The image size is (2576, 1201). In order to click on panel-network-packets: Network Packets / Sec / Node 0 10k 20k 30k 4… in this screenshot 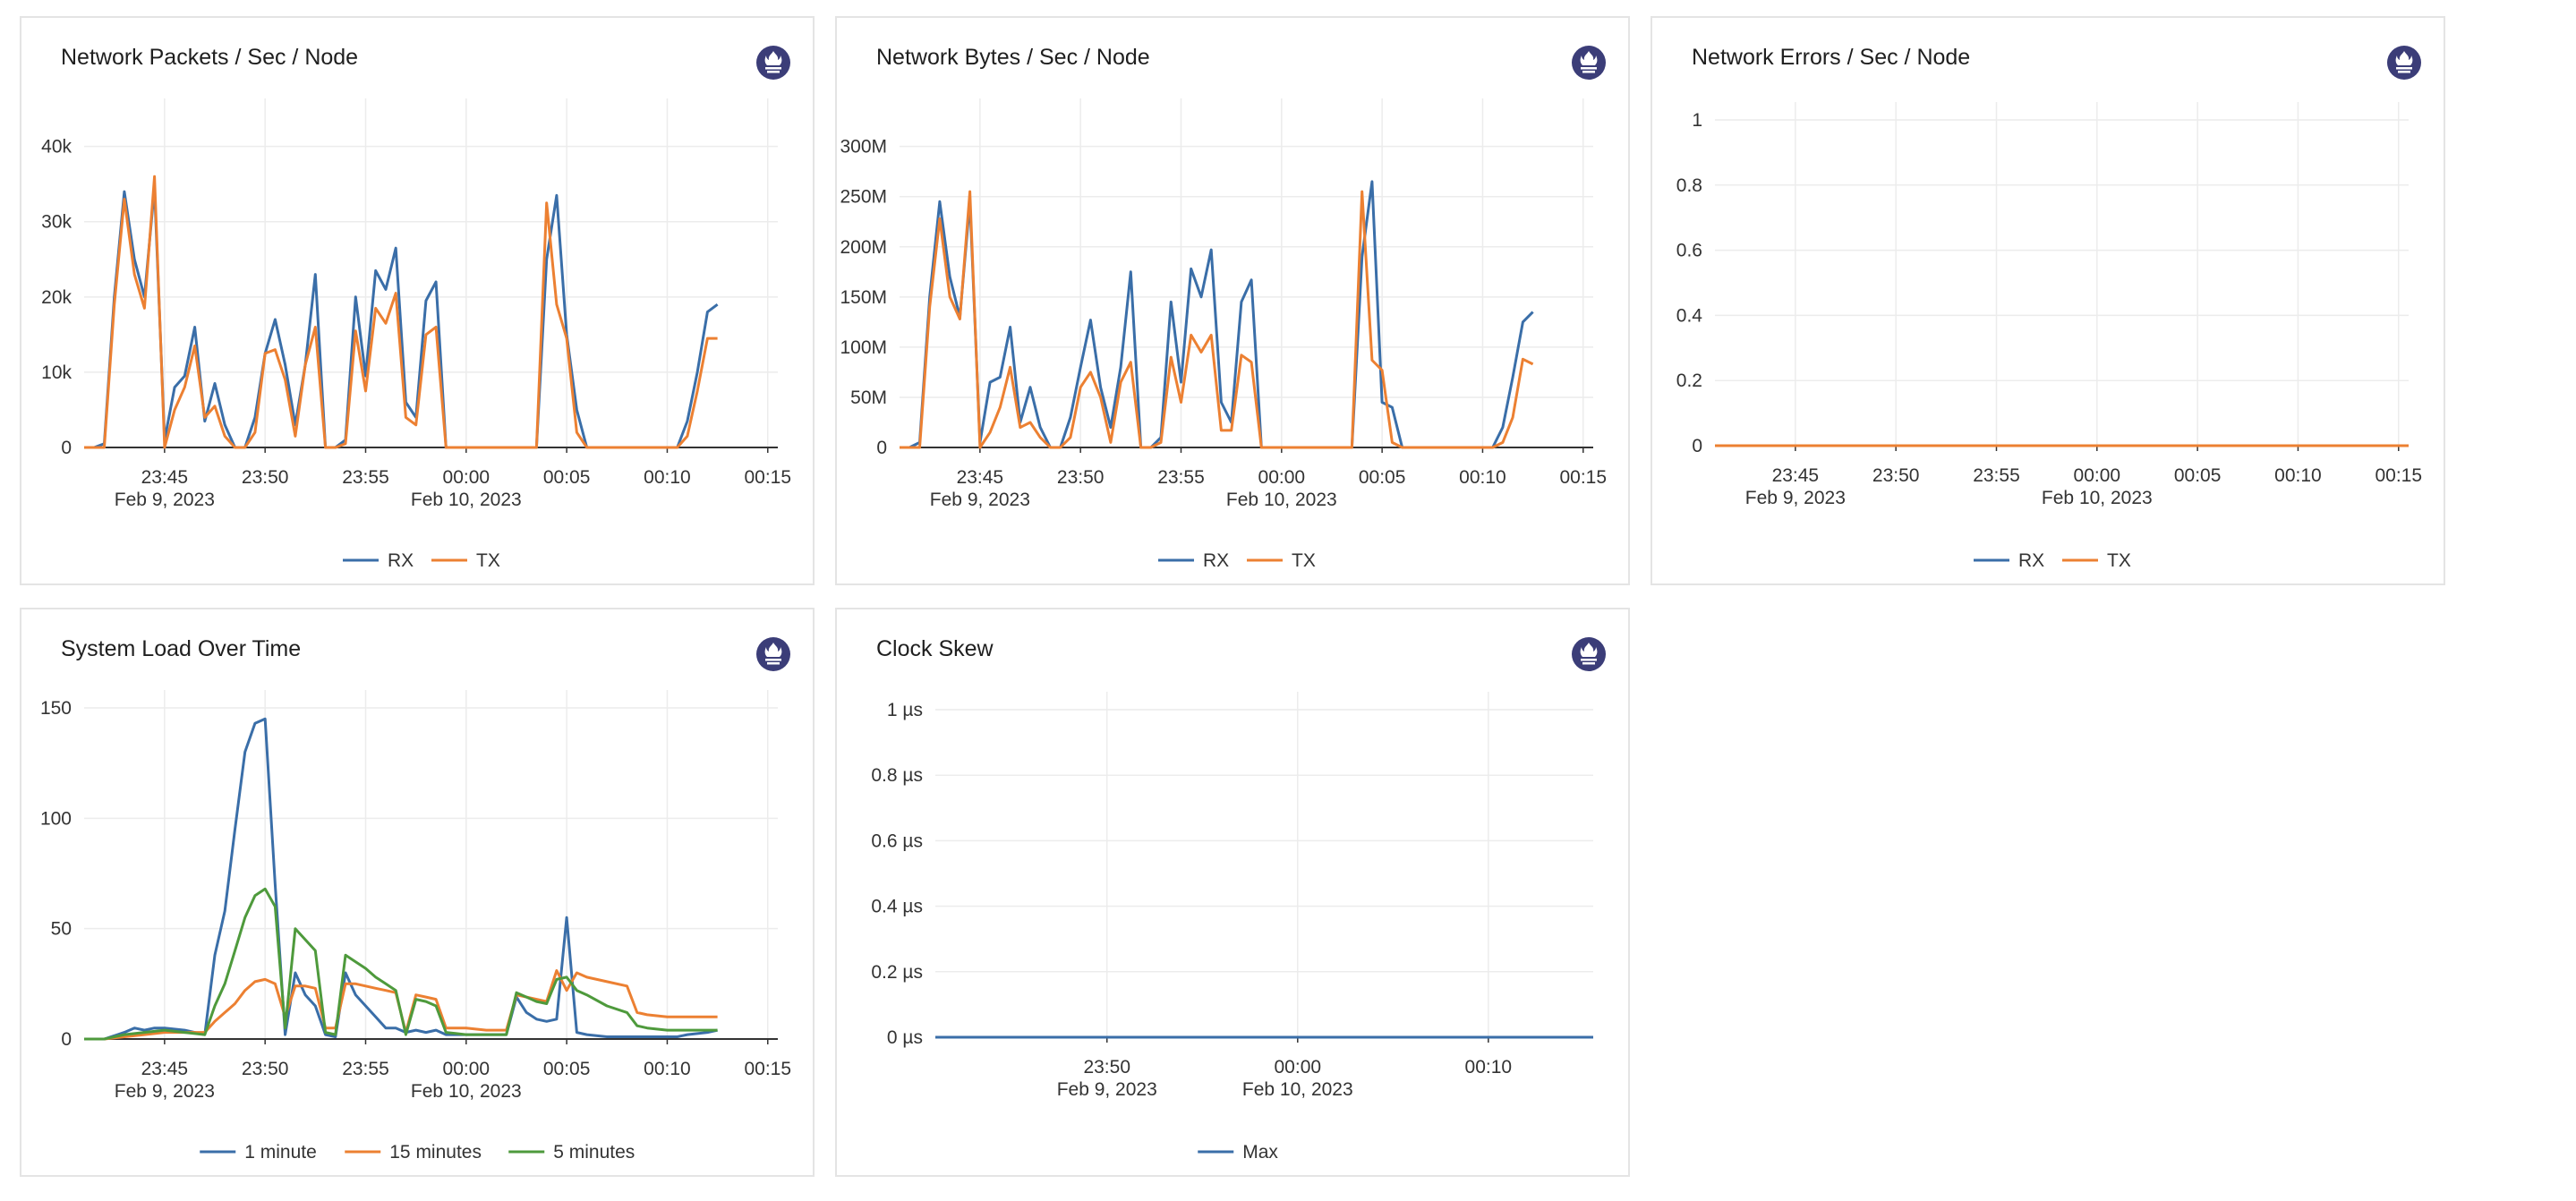, I will do `click(417, 300)`.